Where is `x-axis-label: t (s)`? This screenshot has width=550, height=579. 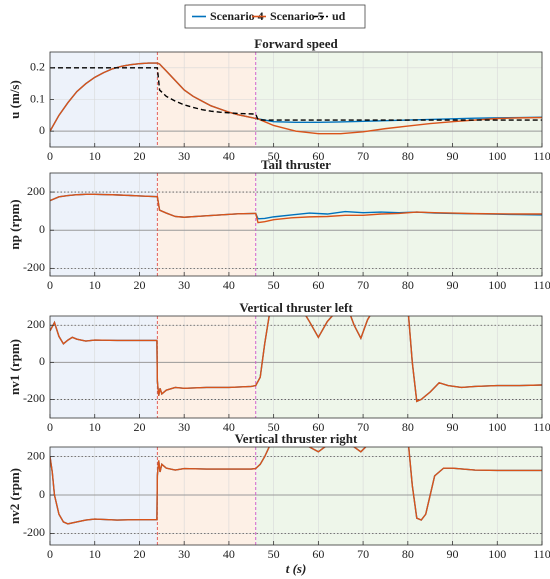 x-axis-label: t (s) is located at coordinates (296, 568).